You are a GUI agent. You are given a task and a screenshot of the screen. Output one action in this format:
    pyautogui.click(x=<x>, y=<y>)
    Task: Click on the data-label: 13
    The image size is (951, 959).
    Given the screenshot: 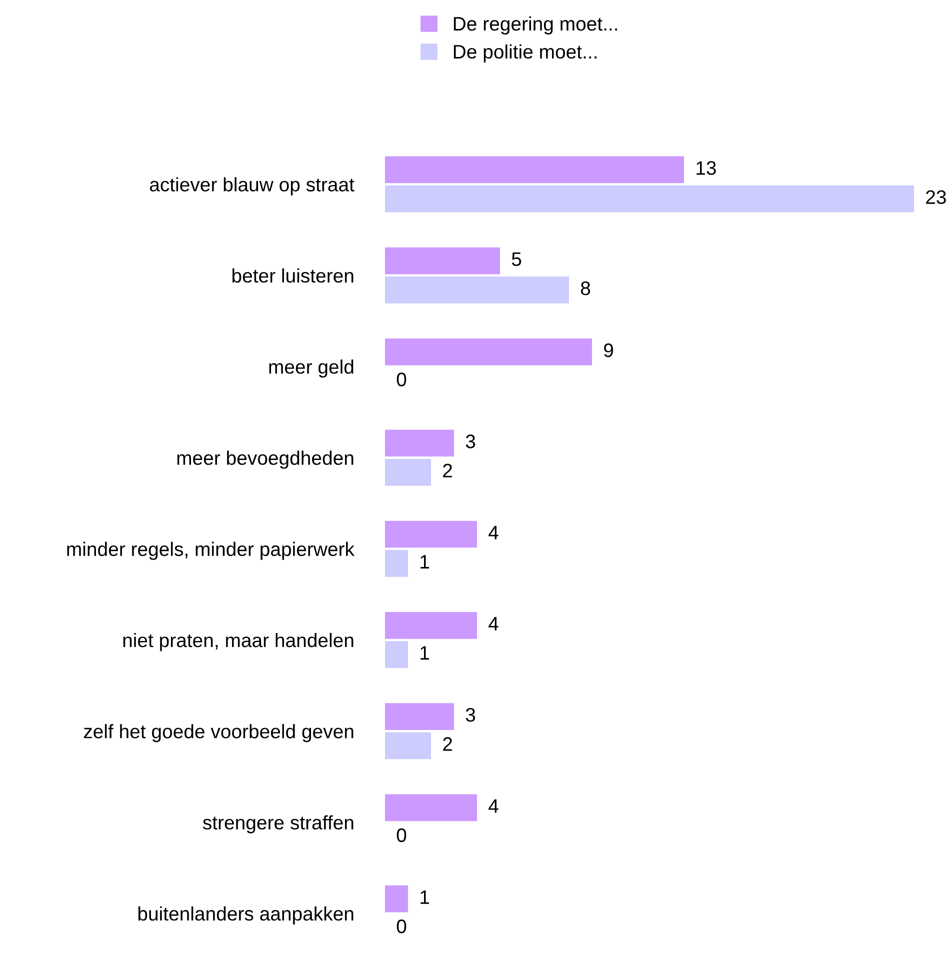 What is the action you would take?
    pyautogui.click(x=706, y=168)
    